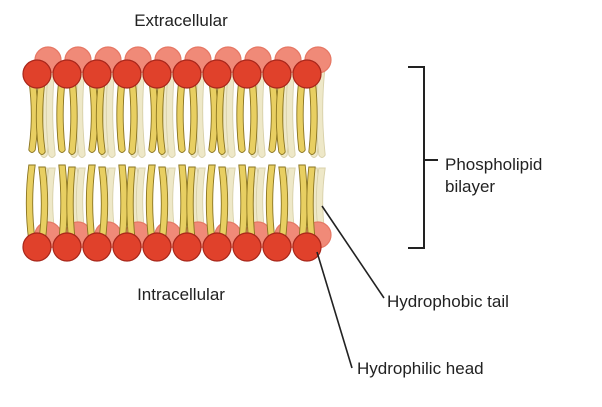 This screenshot has height=407, width=602. I want to click on extracellular-label: Extracellular, so click(181, 20).